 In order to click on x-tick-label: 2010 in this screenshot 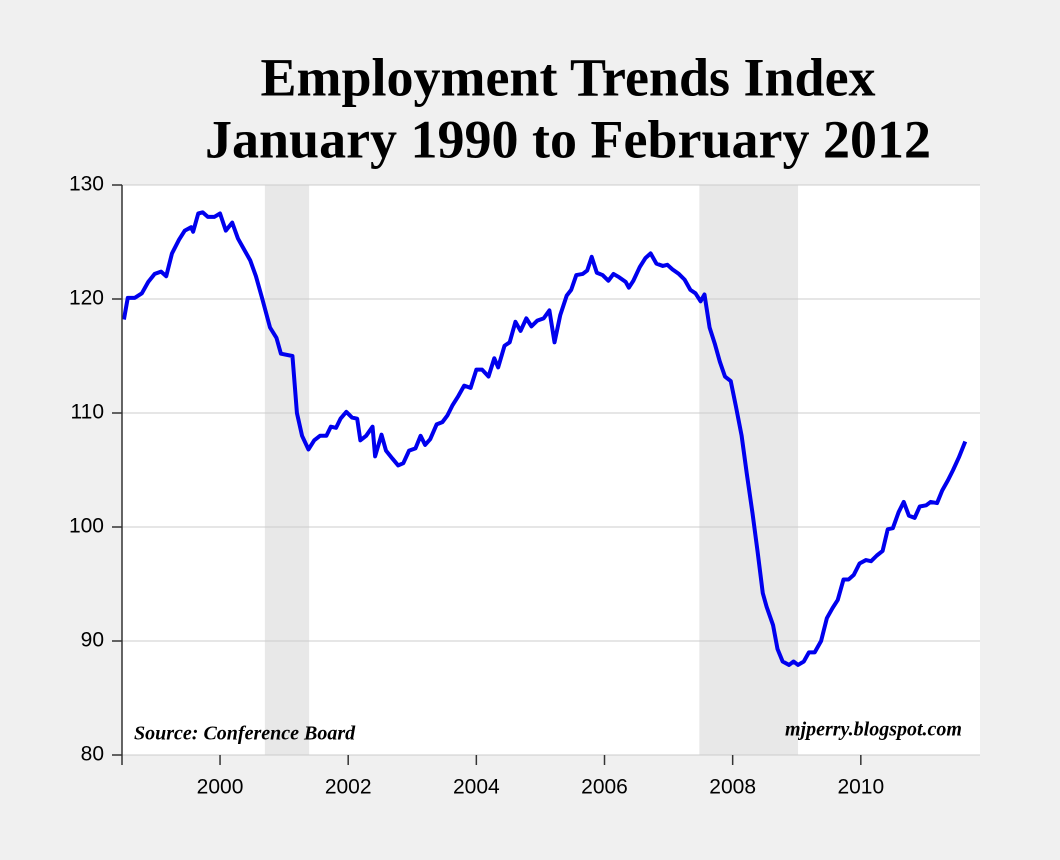, I will do `click(860, 787)`.